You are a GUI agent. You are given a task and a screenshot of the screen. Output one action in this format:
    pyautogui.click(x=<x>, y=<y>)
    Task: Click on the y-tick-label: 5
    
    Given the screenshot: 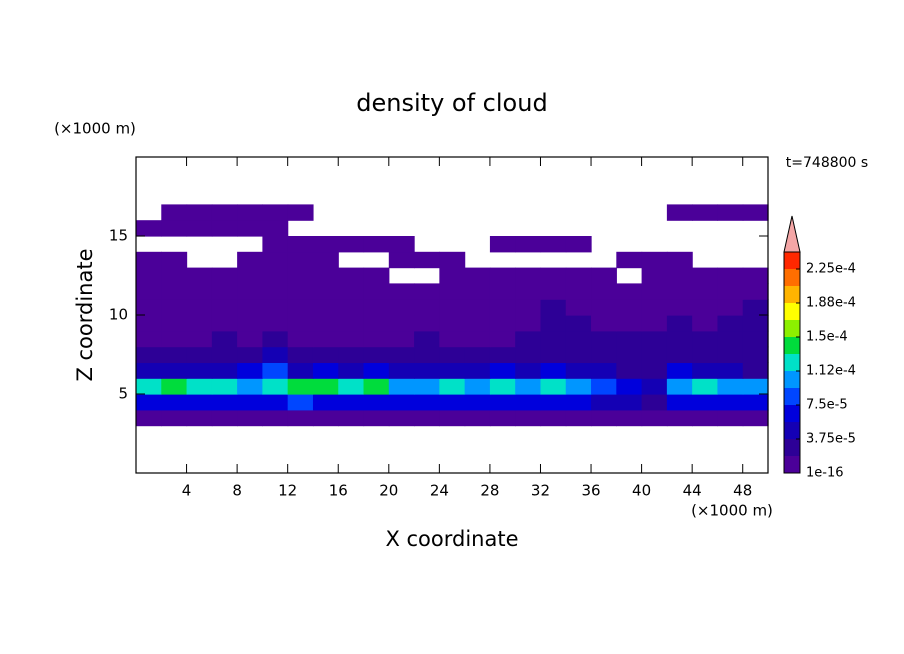 What is the action you would take?
    pyautogui.click(x=123, y=394)
    